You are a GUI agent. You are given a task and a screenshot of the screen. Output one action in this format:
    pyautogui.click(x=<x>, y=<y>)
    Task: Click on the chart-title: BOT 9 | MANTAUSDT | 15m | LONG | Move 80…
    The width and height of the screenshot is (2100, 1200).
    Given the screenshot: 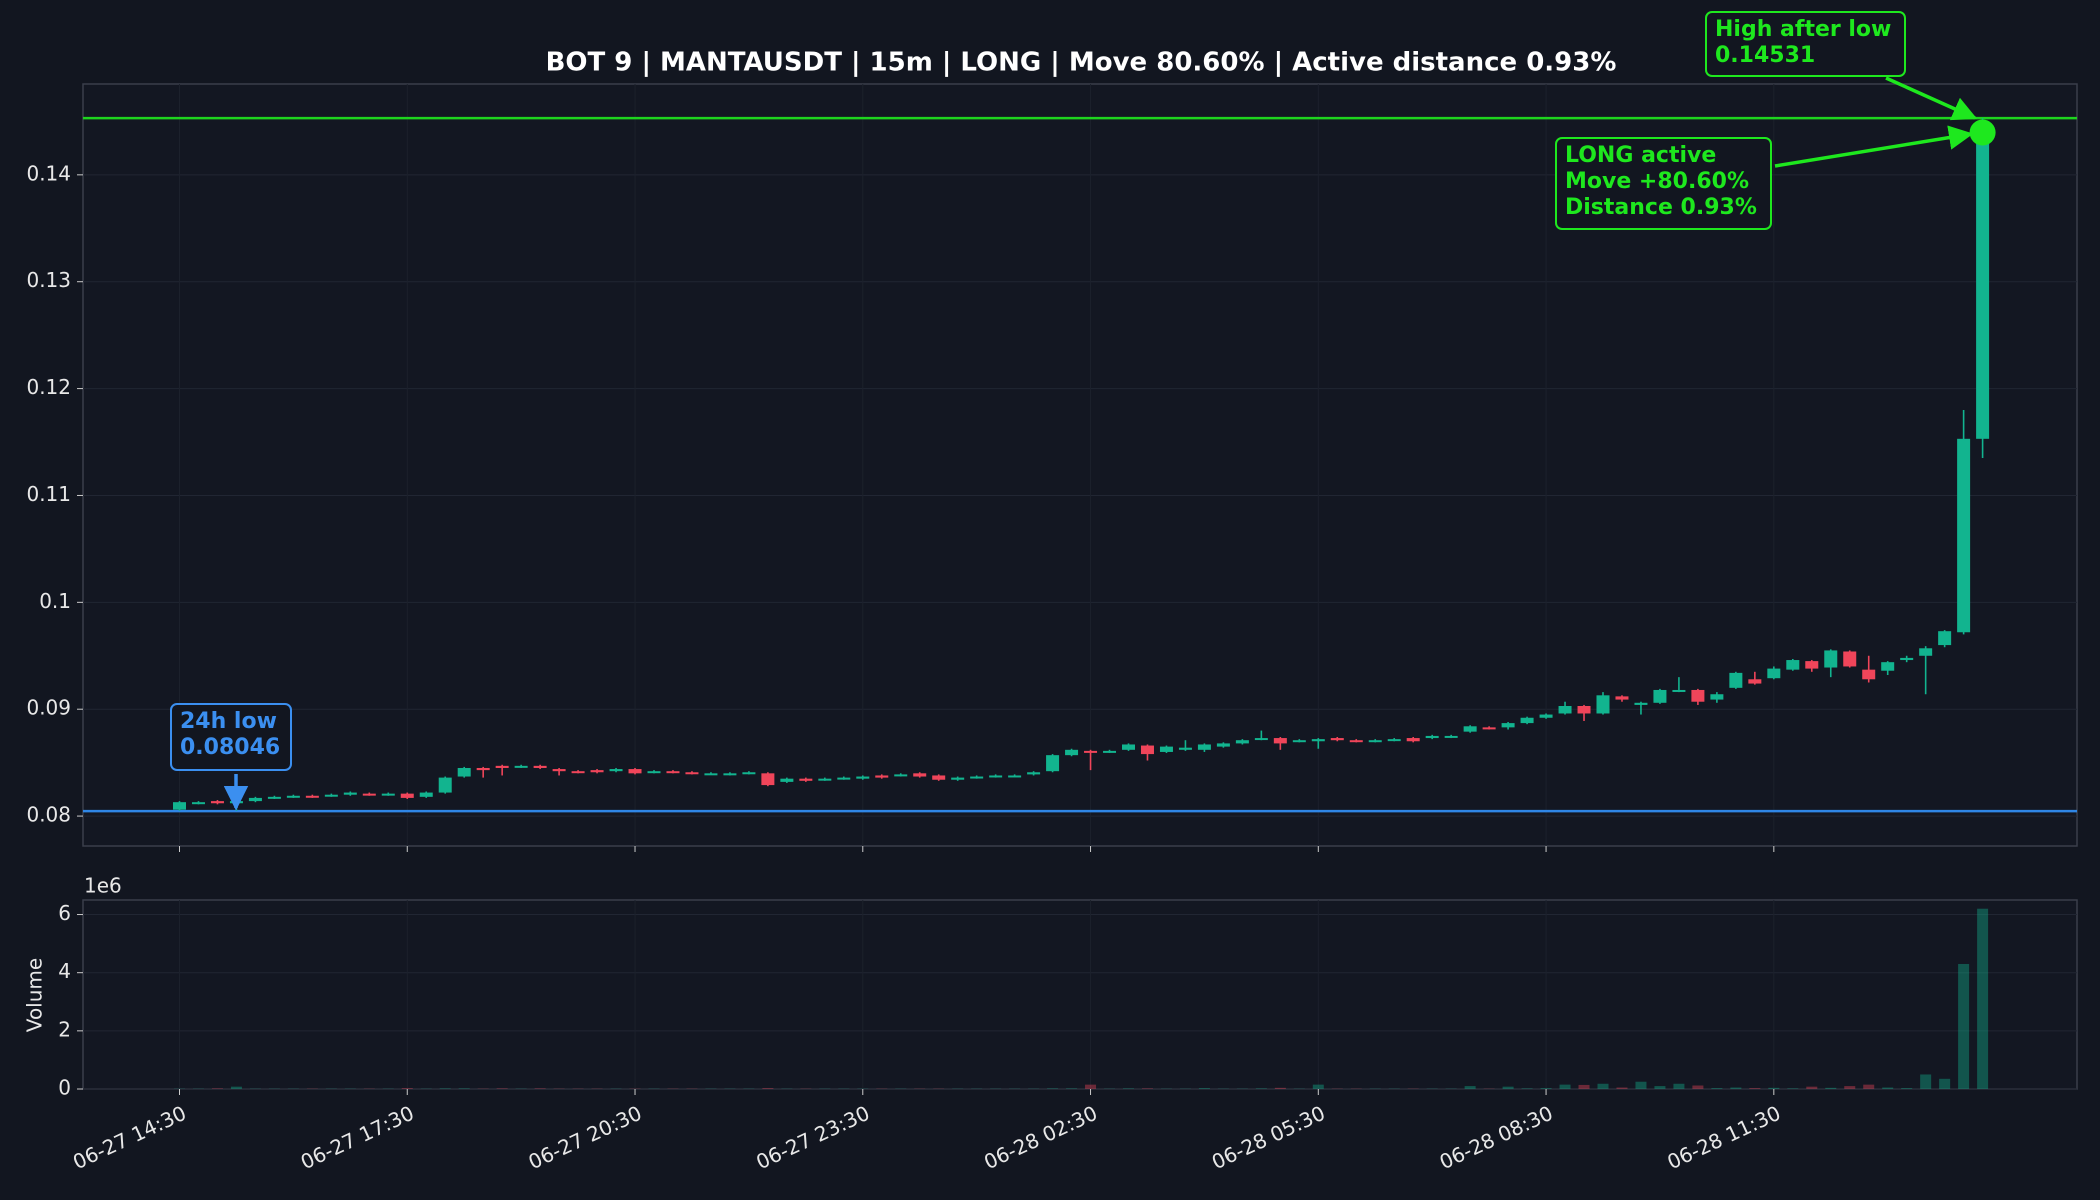 What is the action you would take?
    pyautogui.click(x=1081, y=63)
    